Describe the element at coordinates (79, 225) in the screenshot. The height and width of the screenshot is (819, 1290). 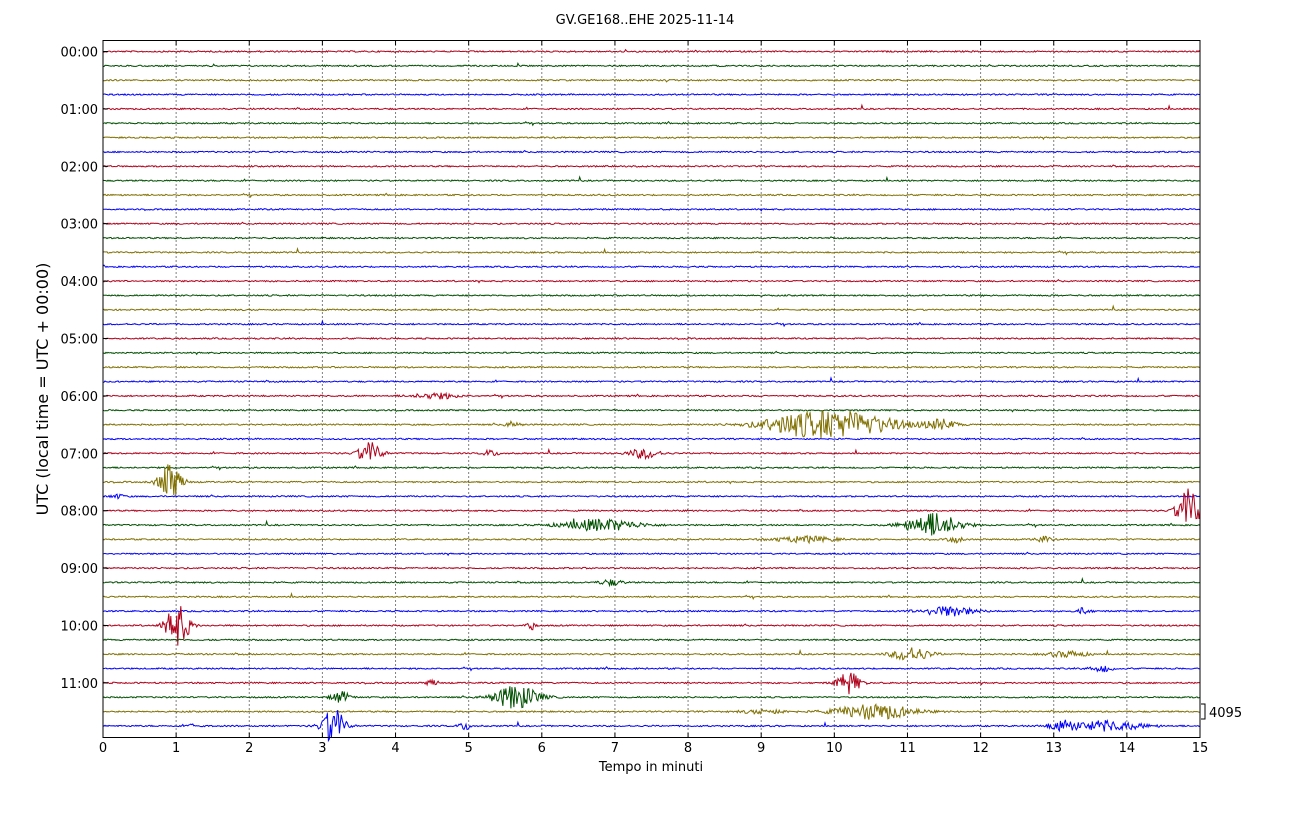
I see `y-tick-label: 03:00` at that location.